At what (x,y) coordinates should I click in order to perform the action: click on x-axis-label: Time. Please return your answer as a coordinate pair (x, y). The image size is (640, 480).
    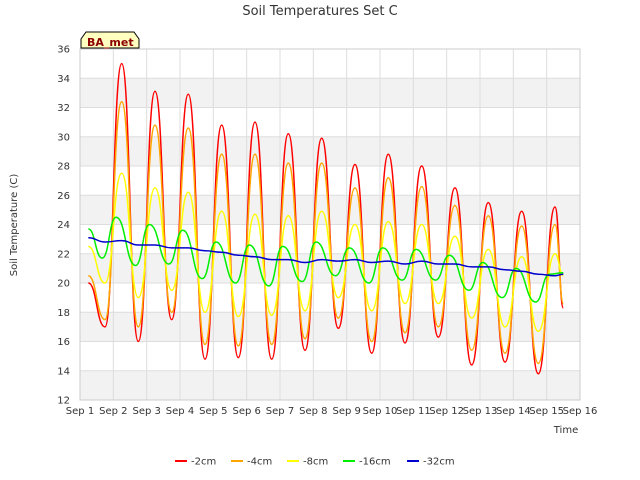
    Looking at the image, I should click on (565, 430).